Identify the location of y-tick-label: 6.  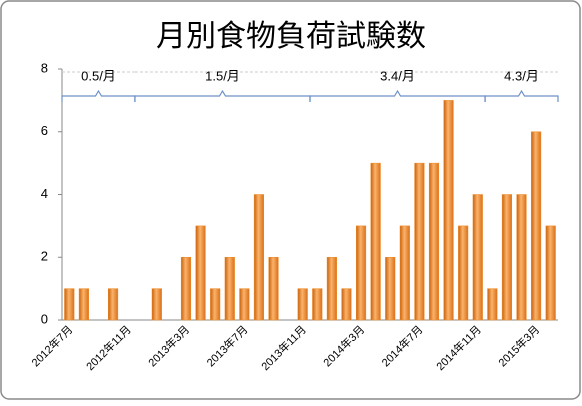
(44, 130).